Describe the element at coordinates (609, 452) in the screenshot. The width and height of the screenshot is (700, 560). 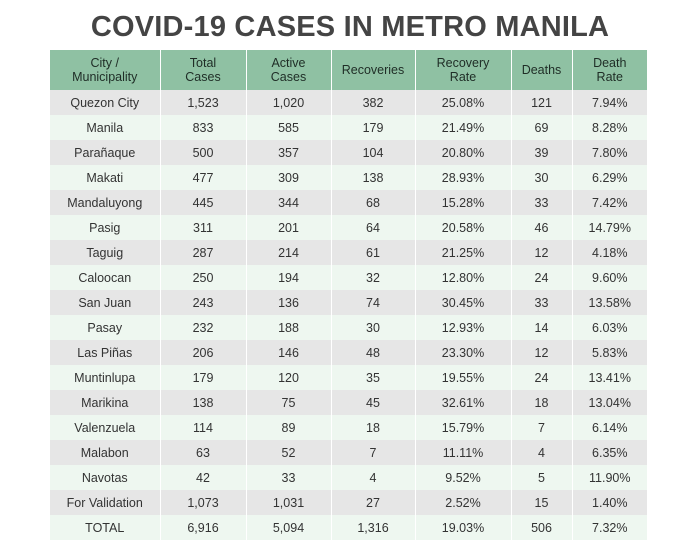
I see `death-rate-cell: 6.35%` at that location.